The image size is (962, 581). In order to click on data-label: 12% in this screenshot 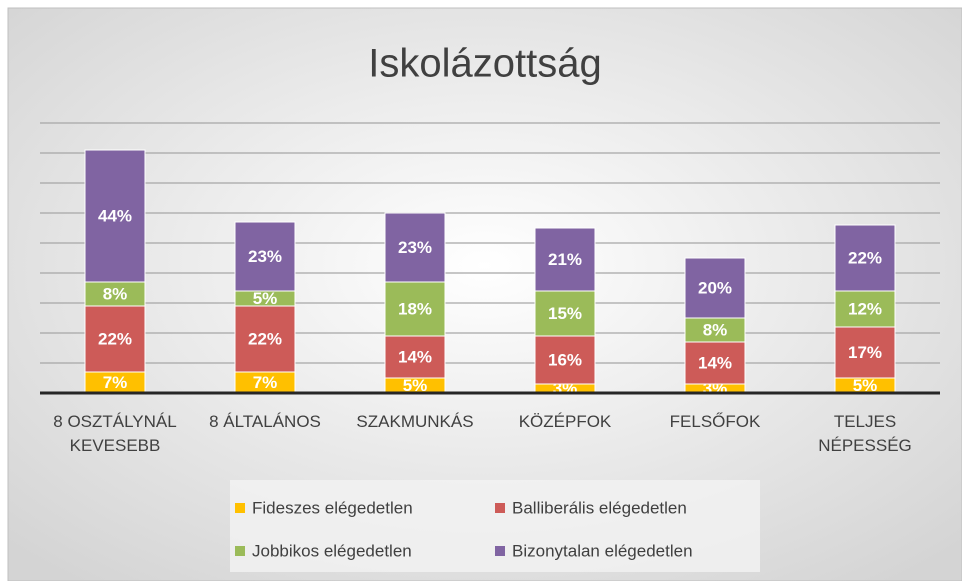, I will do `click(865, 308)`.